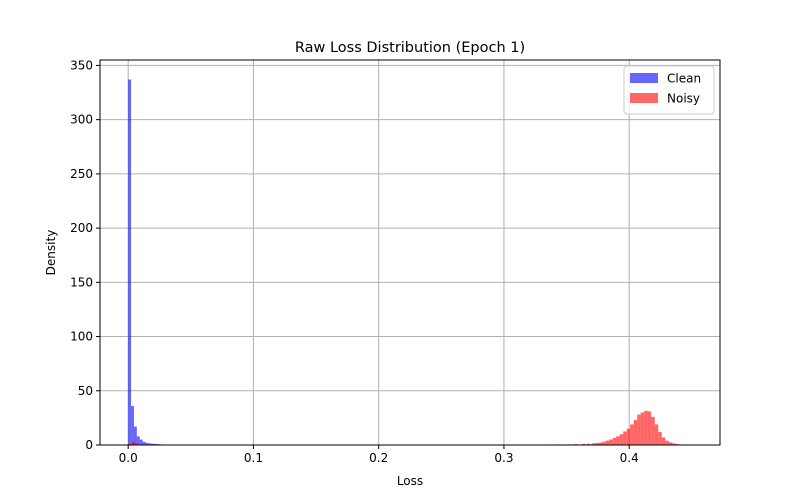  Describe the element at coordinates (85, 255) in the screenshot. I see `y-axis-ticks: 0 50 100 150 200 250 300 350` at that location.